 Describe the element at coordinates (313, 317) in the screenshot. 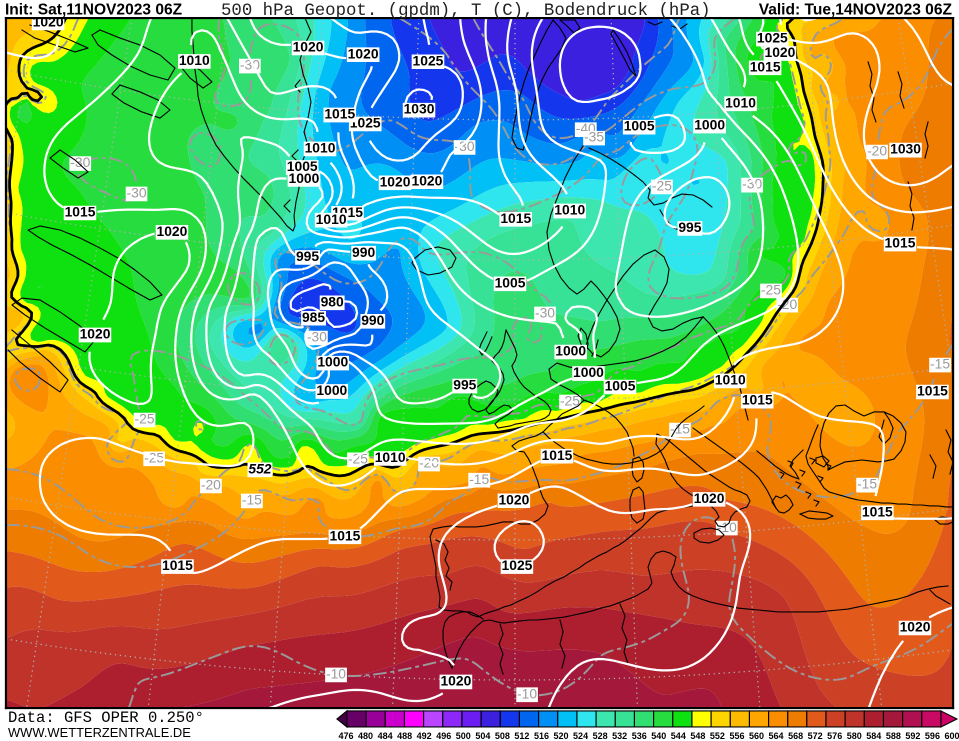

I see `svg-text: 985` at that location.